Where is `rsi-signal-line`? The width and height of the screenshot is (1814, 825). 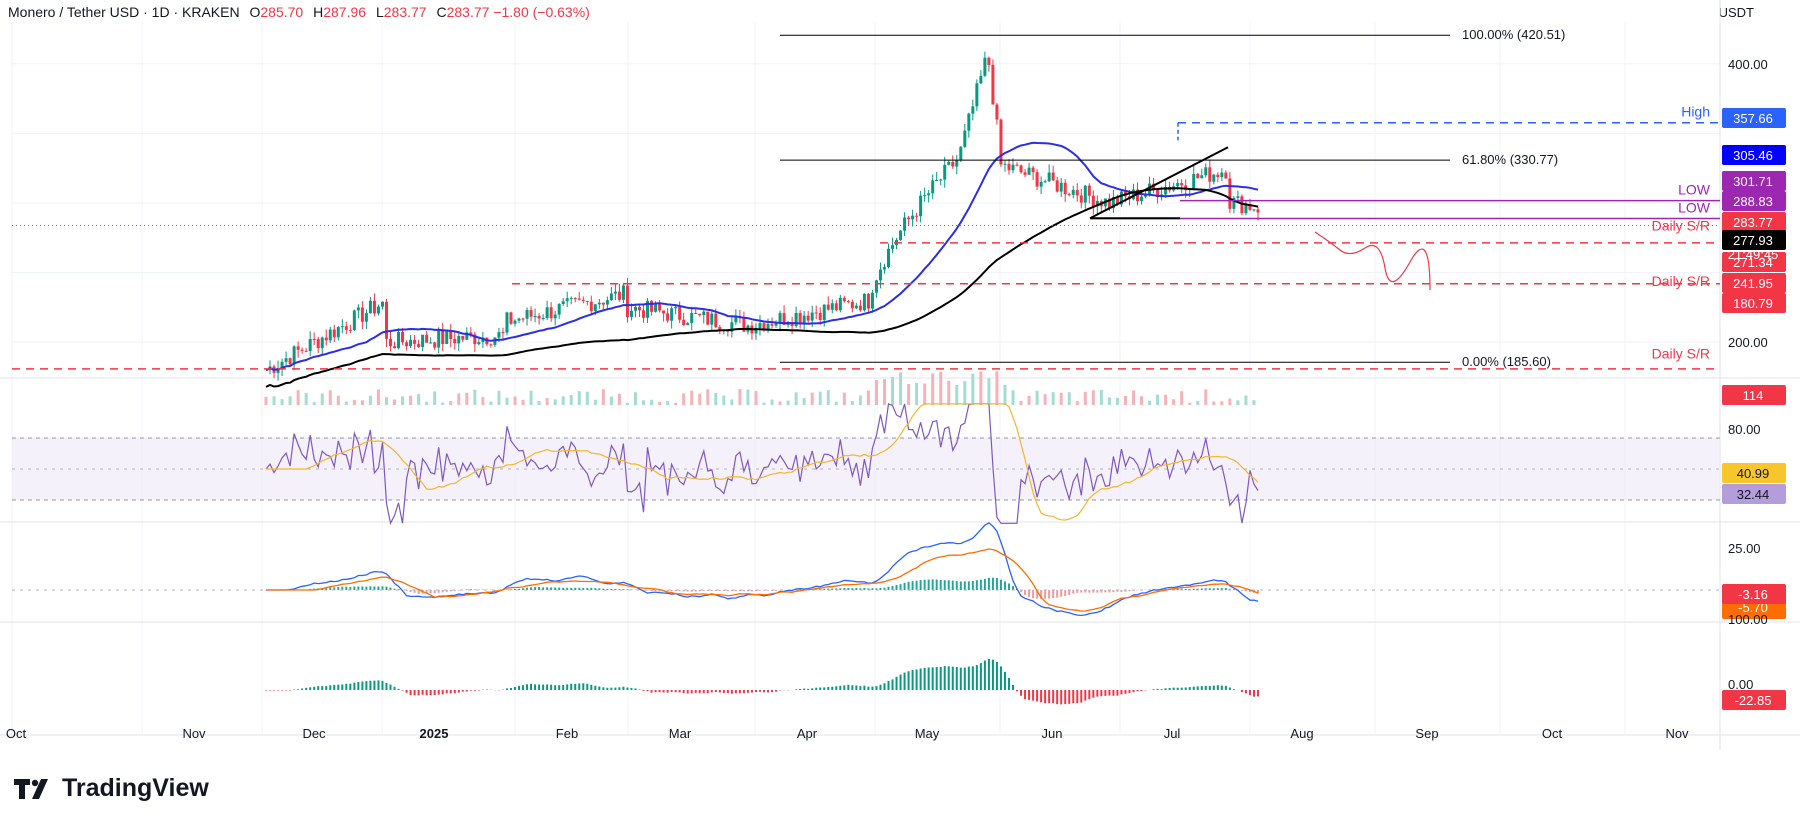
rsi-signal-line is located at coordinates (762, 462).